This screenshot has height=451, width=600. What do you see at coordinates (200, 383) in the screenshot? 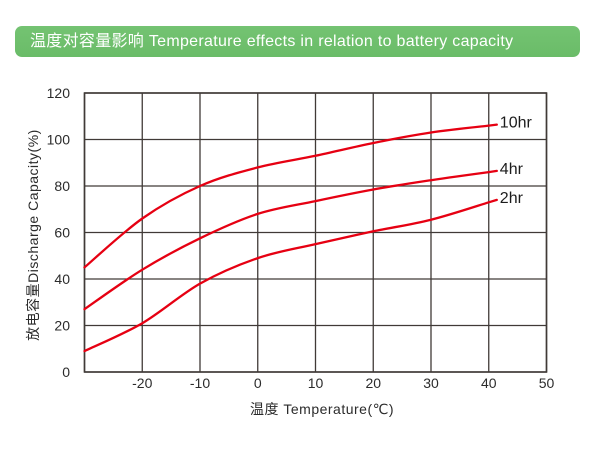
I see `x-tick-label: -10` at bounding box center [200, 383].